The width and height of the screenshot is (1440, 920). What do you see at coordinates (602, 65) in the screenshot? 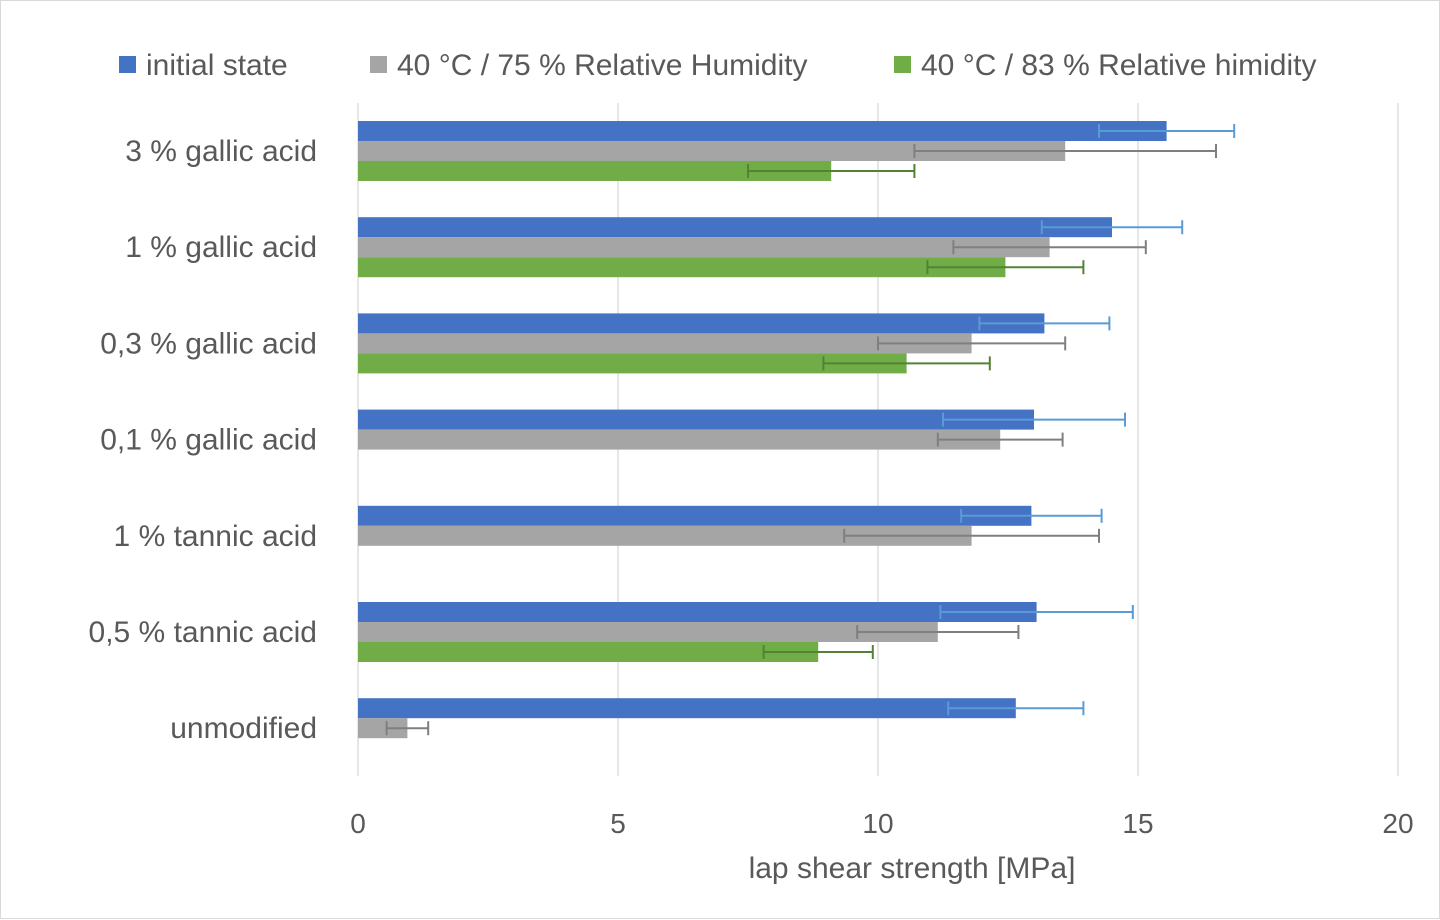
I see `legend-label-40-c-75-relative-humidity: 40 °C / 75 % Relative Humidity` at bounding box center [602, 65].